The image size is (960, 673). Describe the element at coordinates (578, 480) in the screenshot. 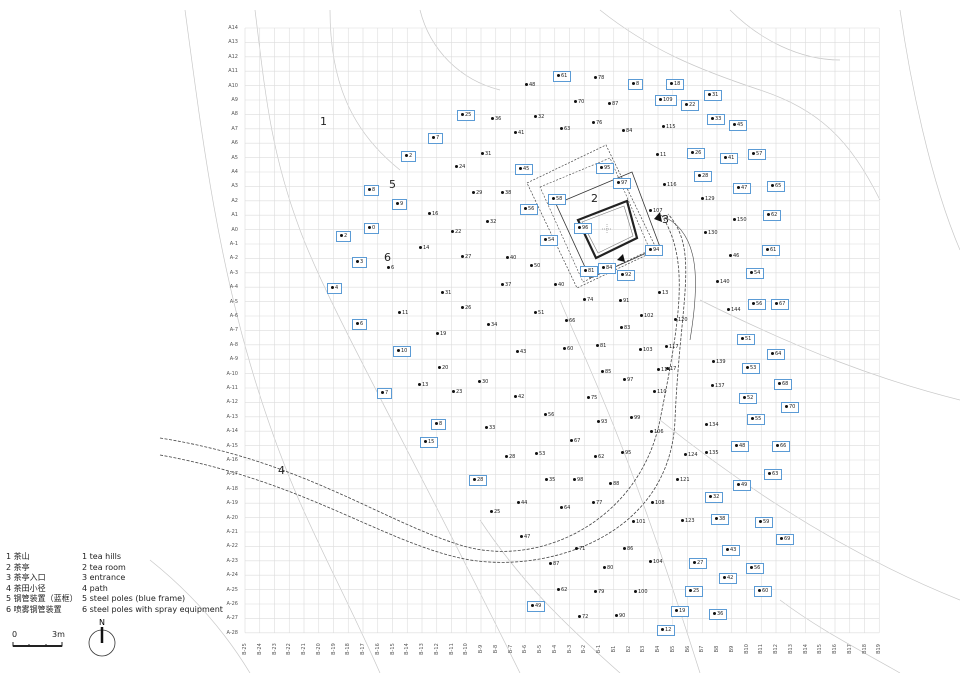

I see `tea-plant-point: 98` at that location.